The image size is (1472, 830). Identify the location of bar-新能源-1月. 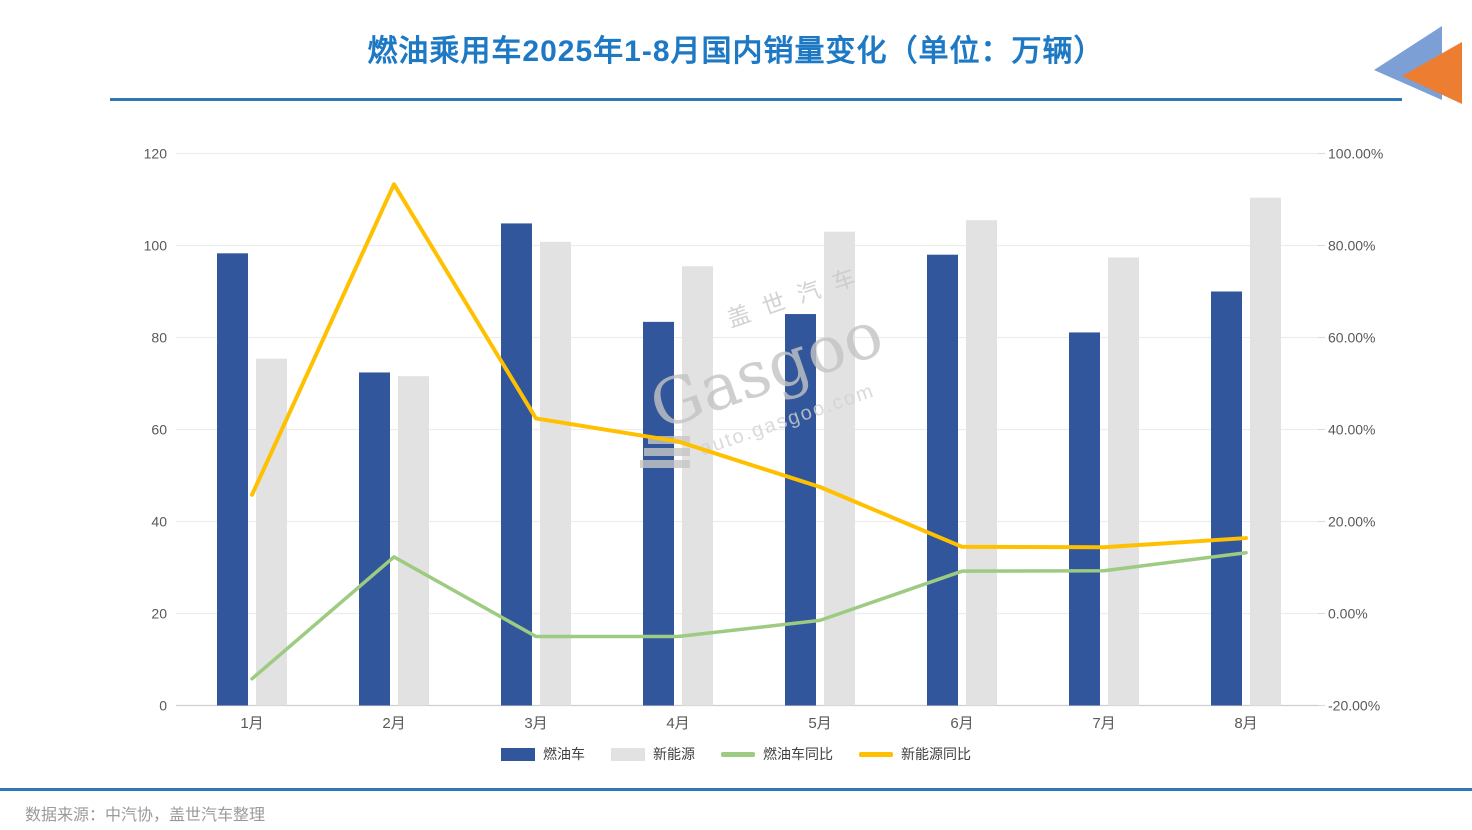
(271, 532).